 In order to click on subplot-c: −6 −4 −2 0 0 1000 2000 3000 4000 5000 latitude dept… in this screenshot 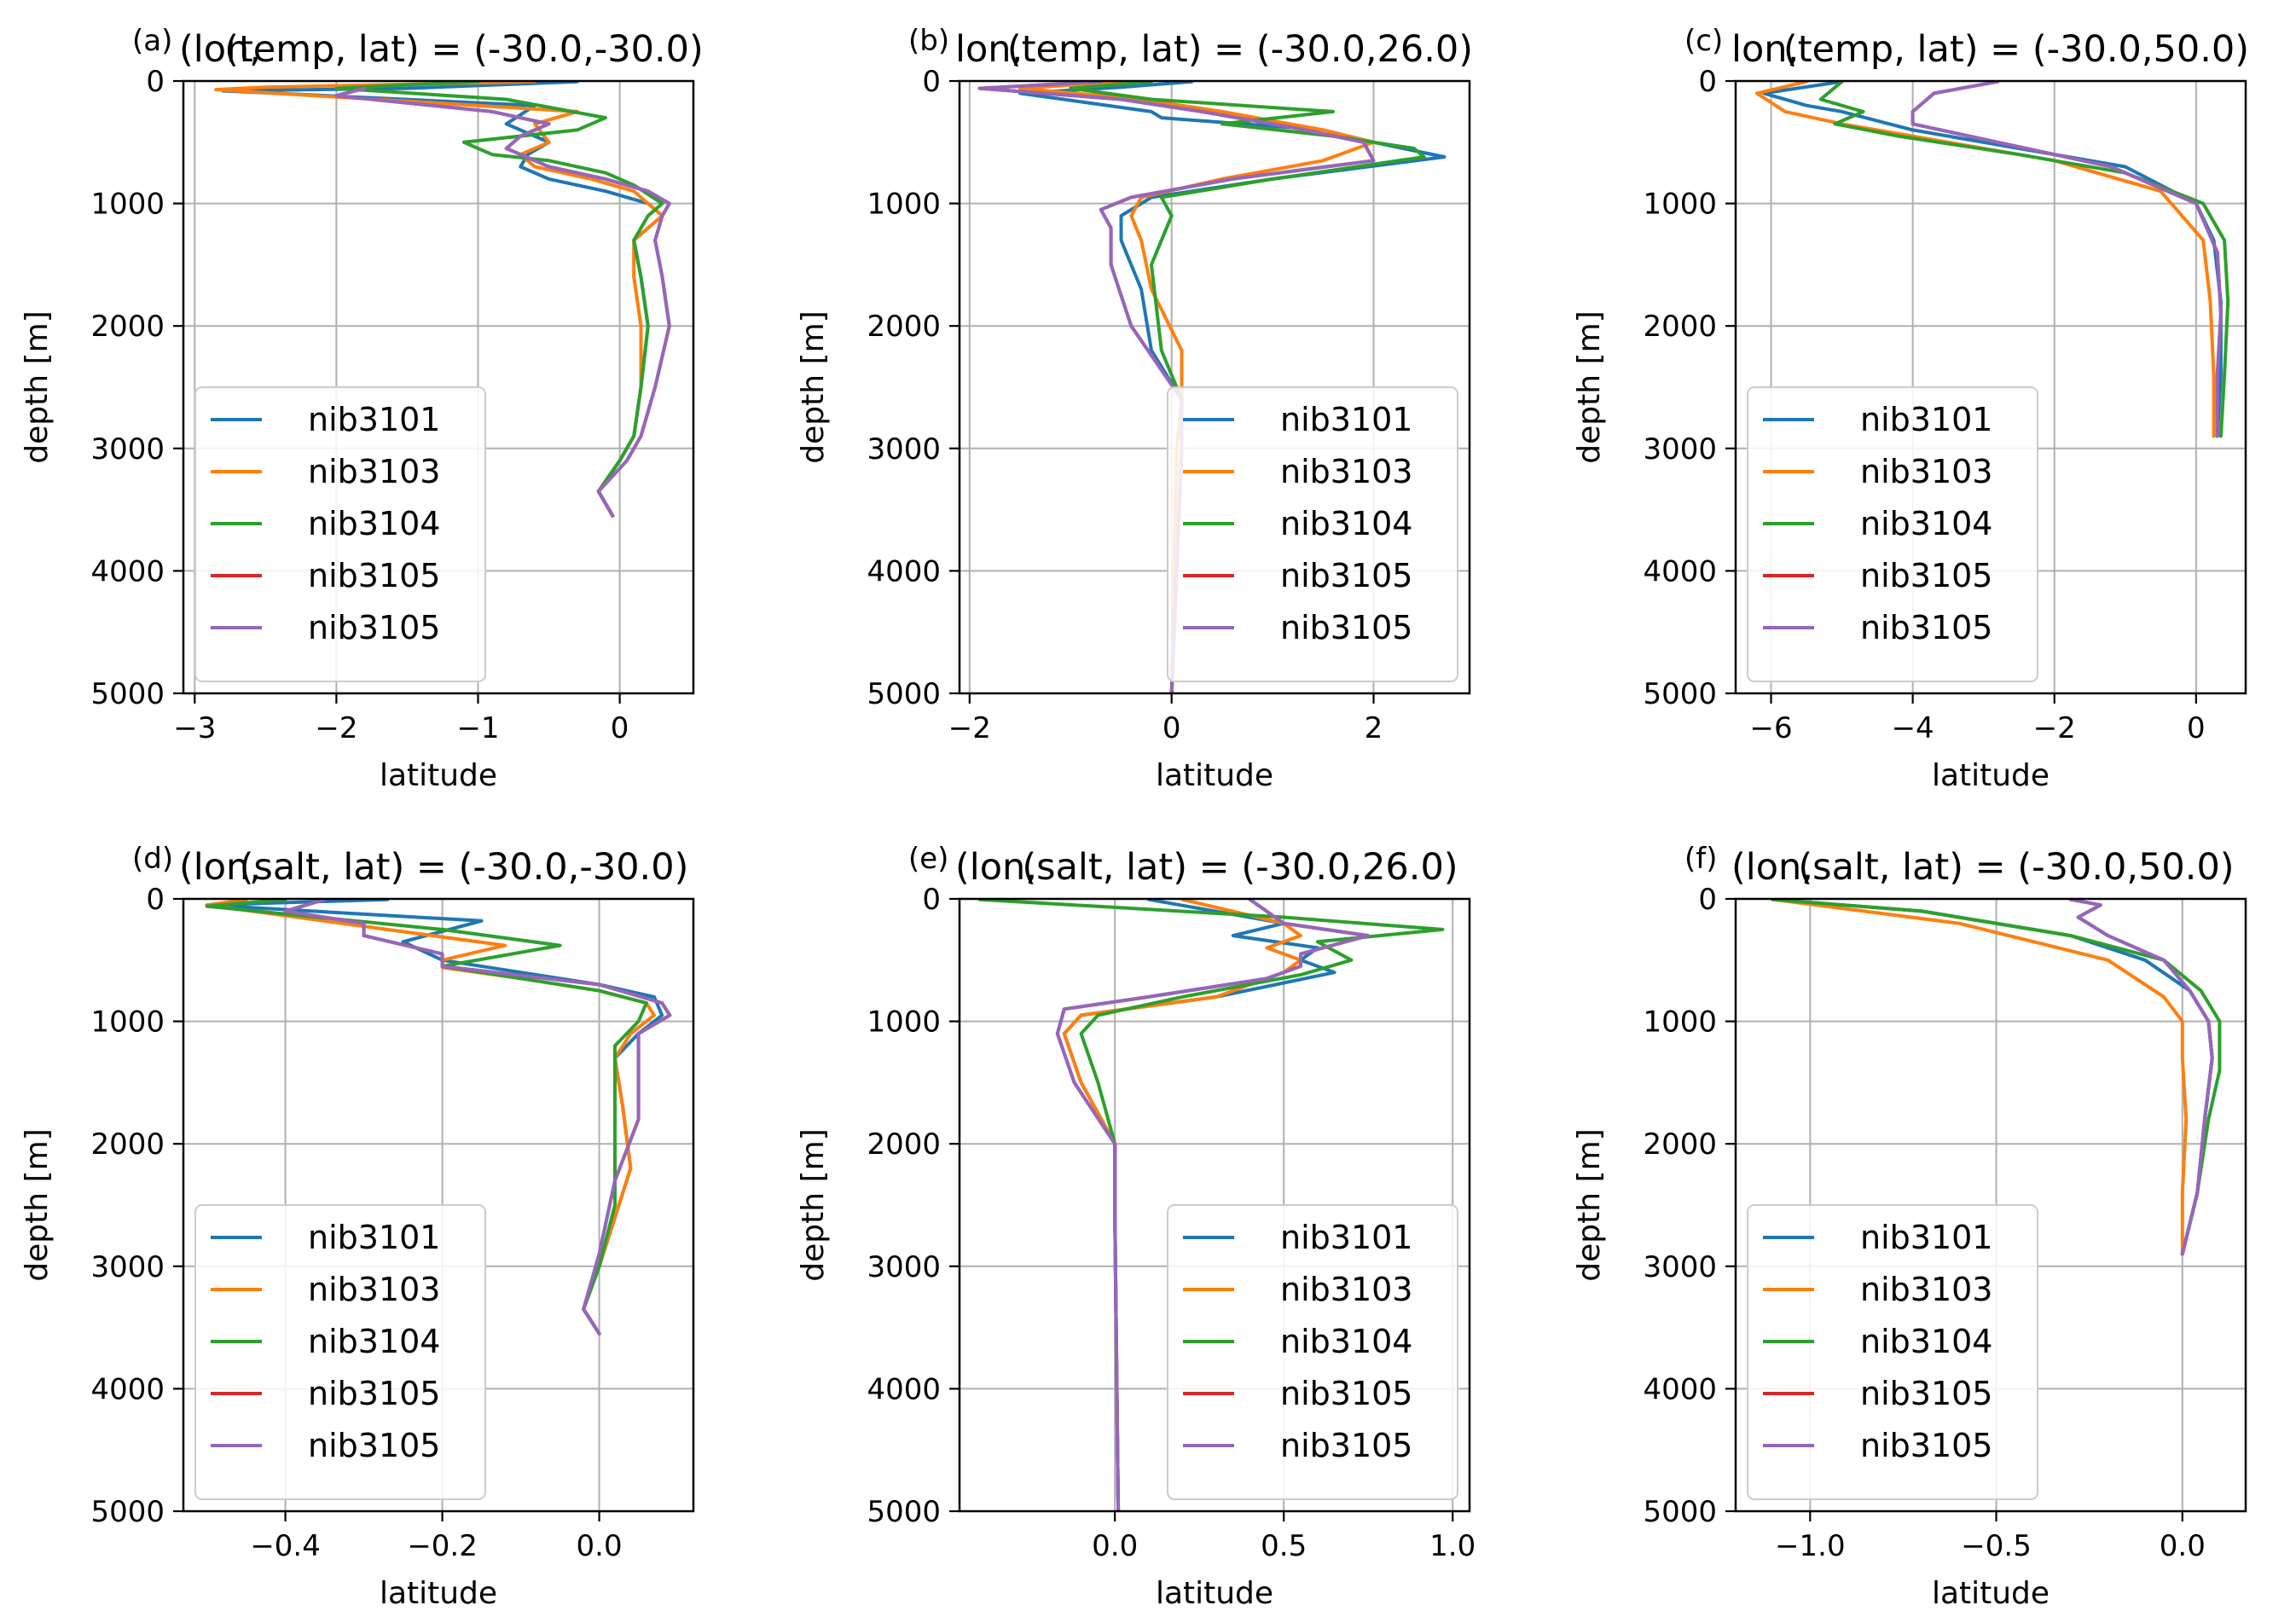, I will do `click(1910, 408)`.